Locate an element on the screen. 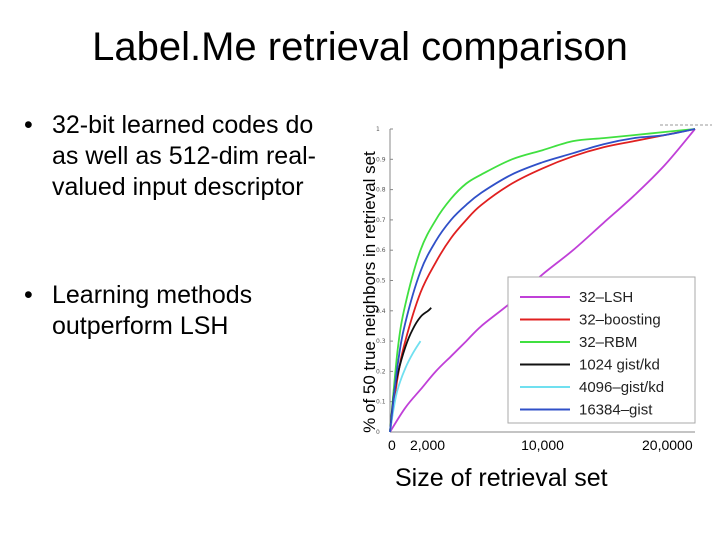 The width and height of the screenshot is (720, 540). slide-title: Label.Me retrieval comparison is located at coordinates (360, 47).